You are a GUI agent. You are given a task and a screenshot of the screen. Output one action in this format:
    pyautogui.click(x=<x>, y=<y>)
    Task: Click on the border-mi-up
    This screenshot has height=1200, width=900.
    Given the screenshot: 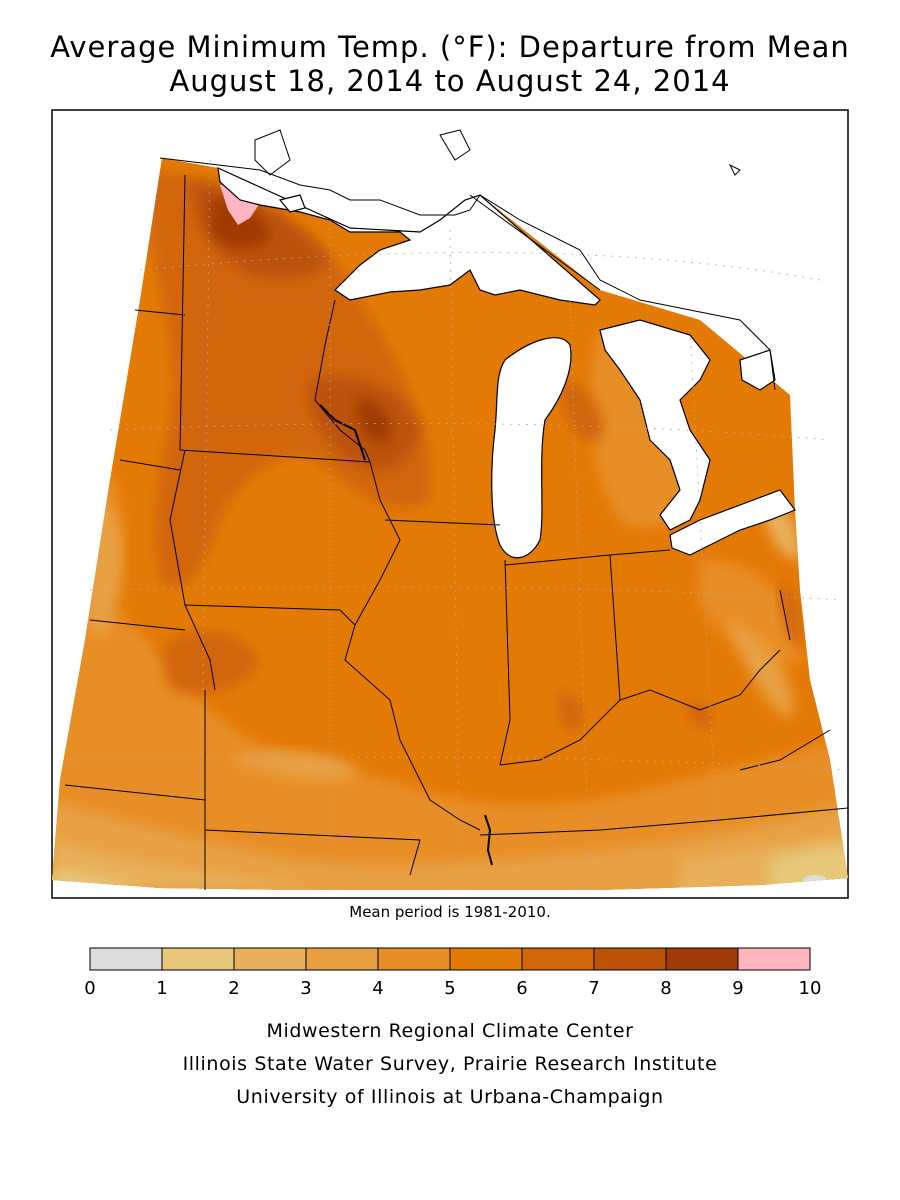 What is the action you would take?
    pyautogui.click(x=535, y=242)
    